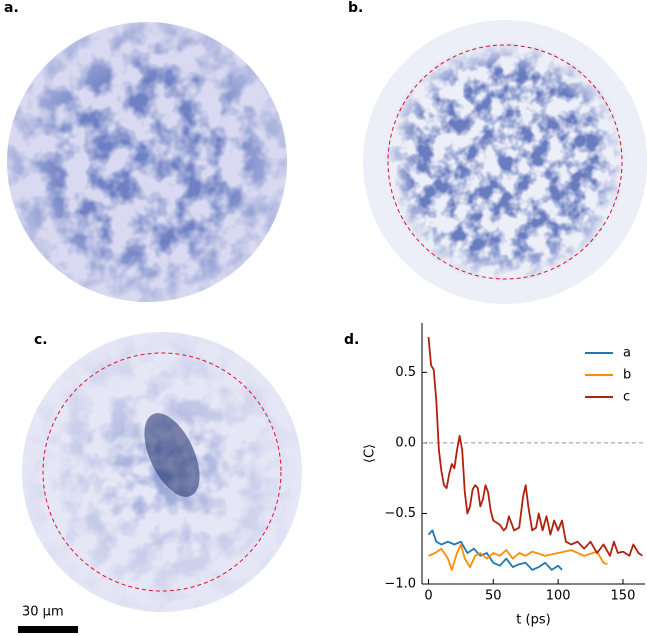 This screenshot has width=647, height=636. I want to click on y-tick-label: 0.5, so click(405, 372).